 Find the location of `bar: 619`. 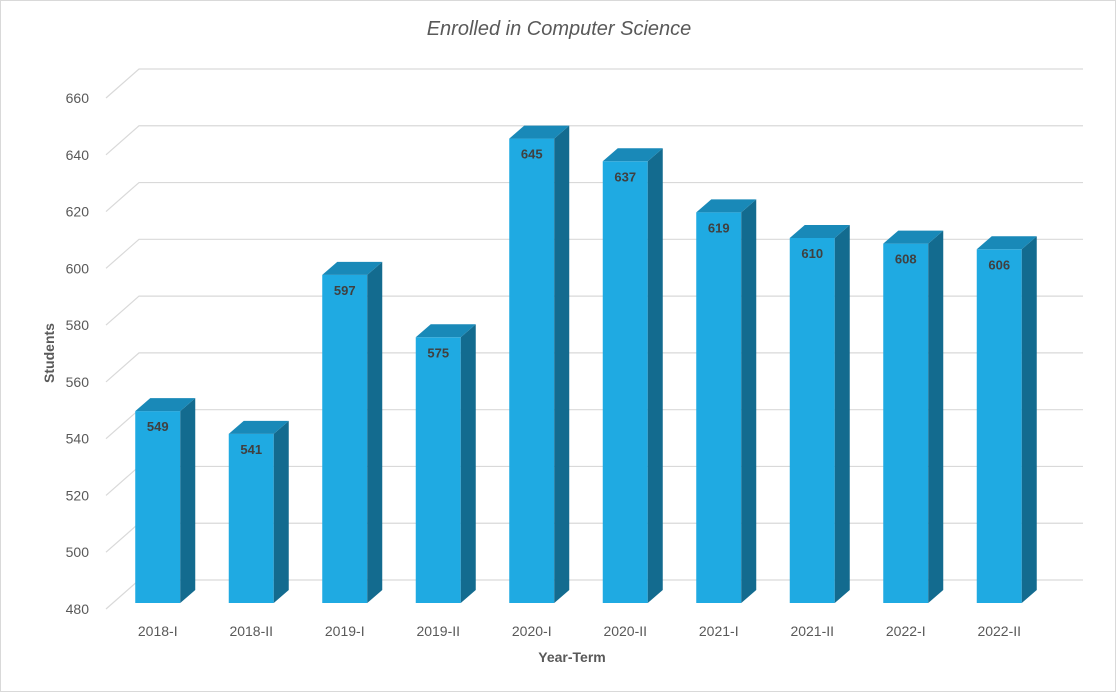

bar: 619 is located at coordinates (726, 401).